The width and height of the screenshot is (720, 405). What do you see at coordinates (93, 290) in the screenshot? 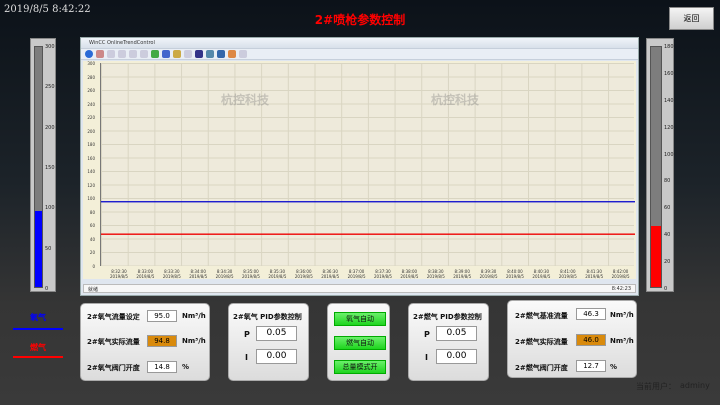
I see `status-text: 就绪` at bounding box center [93, 290].